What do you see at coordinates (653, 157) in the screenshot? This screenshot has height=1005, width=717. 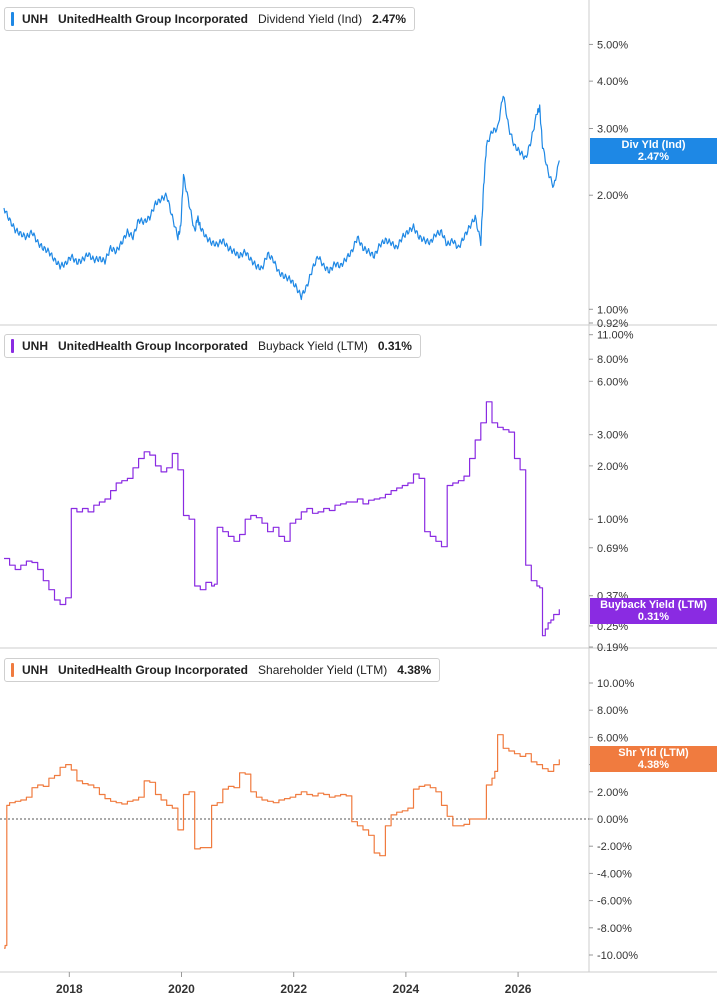 I see `tag-value: 2.47%` at bounding box center [653, 157].